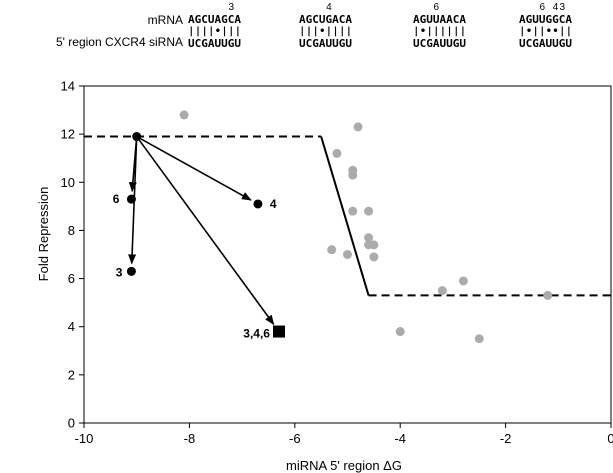 The width and height of the screenshot is (613, 473). I want to click on origin-point, so click(137, 137).